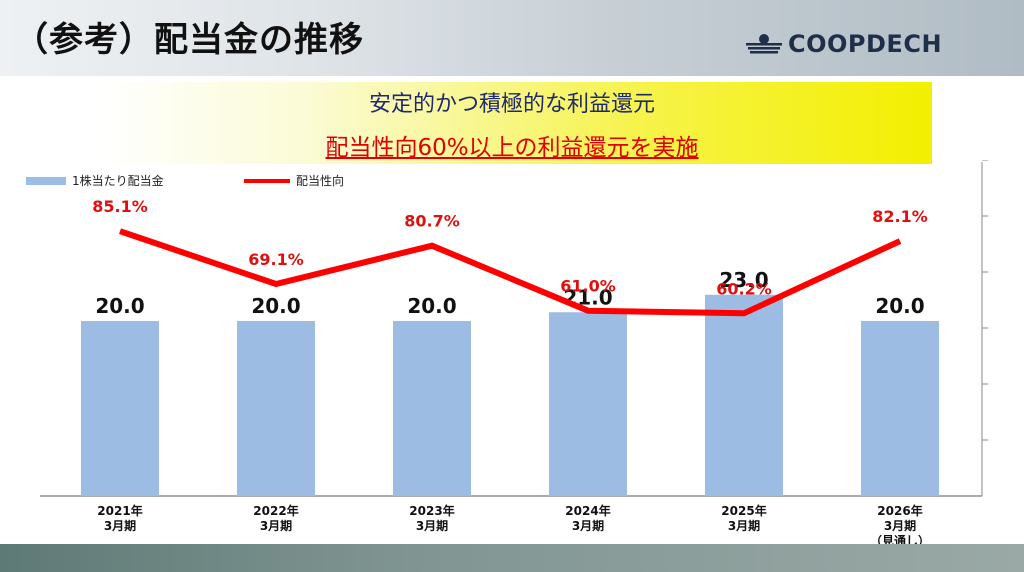 The width and height of the screenshot is (1024, 572). I want to click on bar-value-label-5: 20.0, so click(899, 306).